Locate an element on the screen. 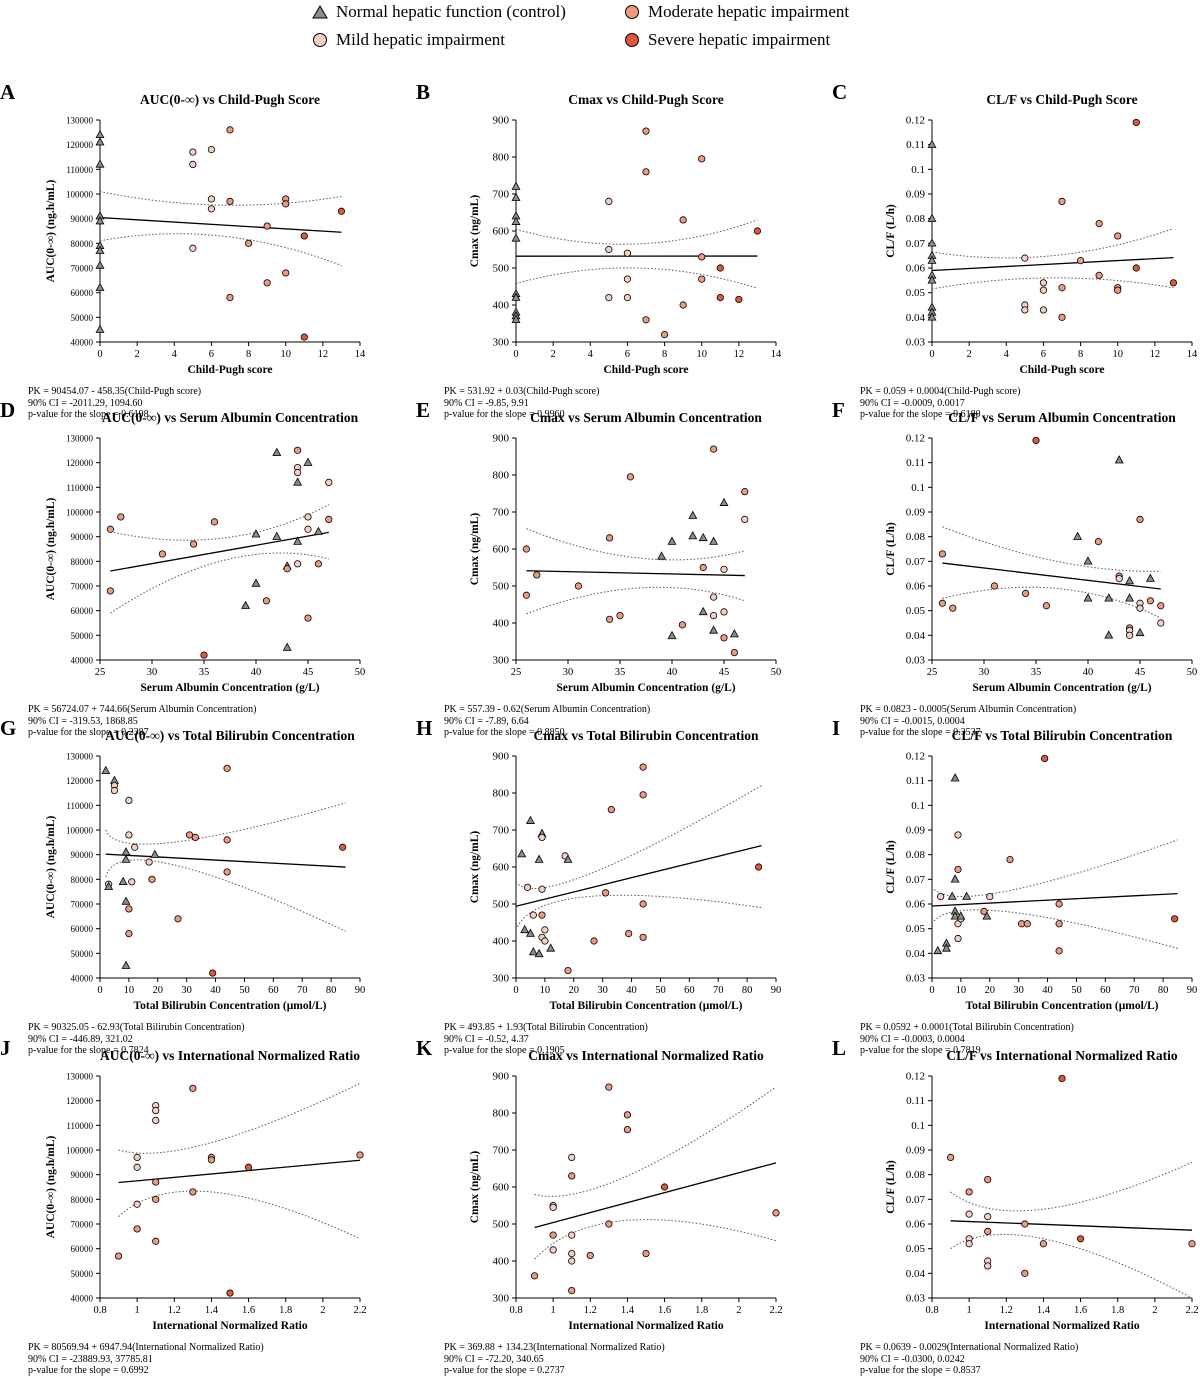 This screenshot has height=1377, width=1200. y-tick-label: 900 is located at coordinates (501, 757).